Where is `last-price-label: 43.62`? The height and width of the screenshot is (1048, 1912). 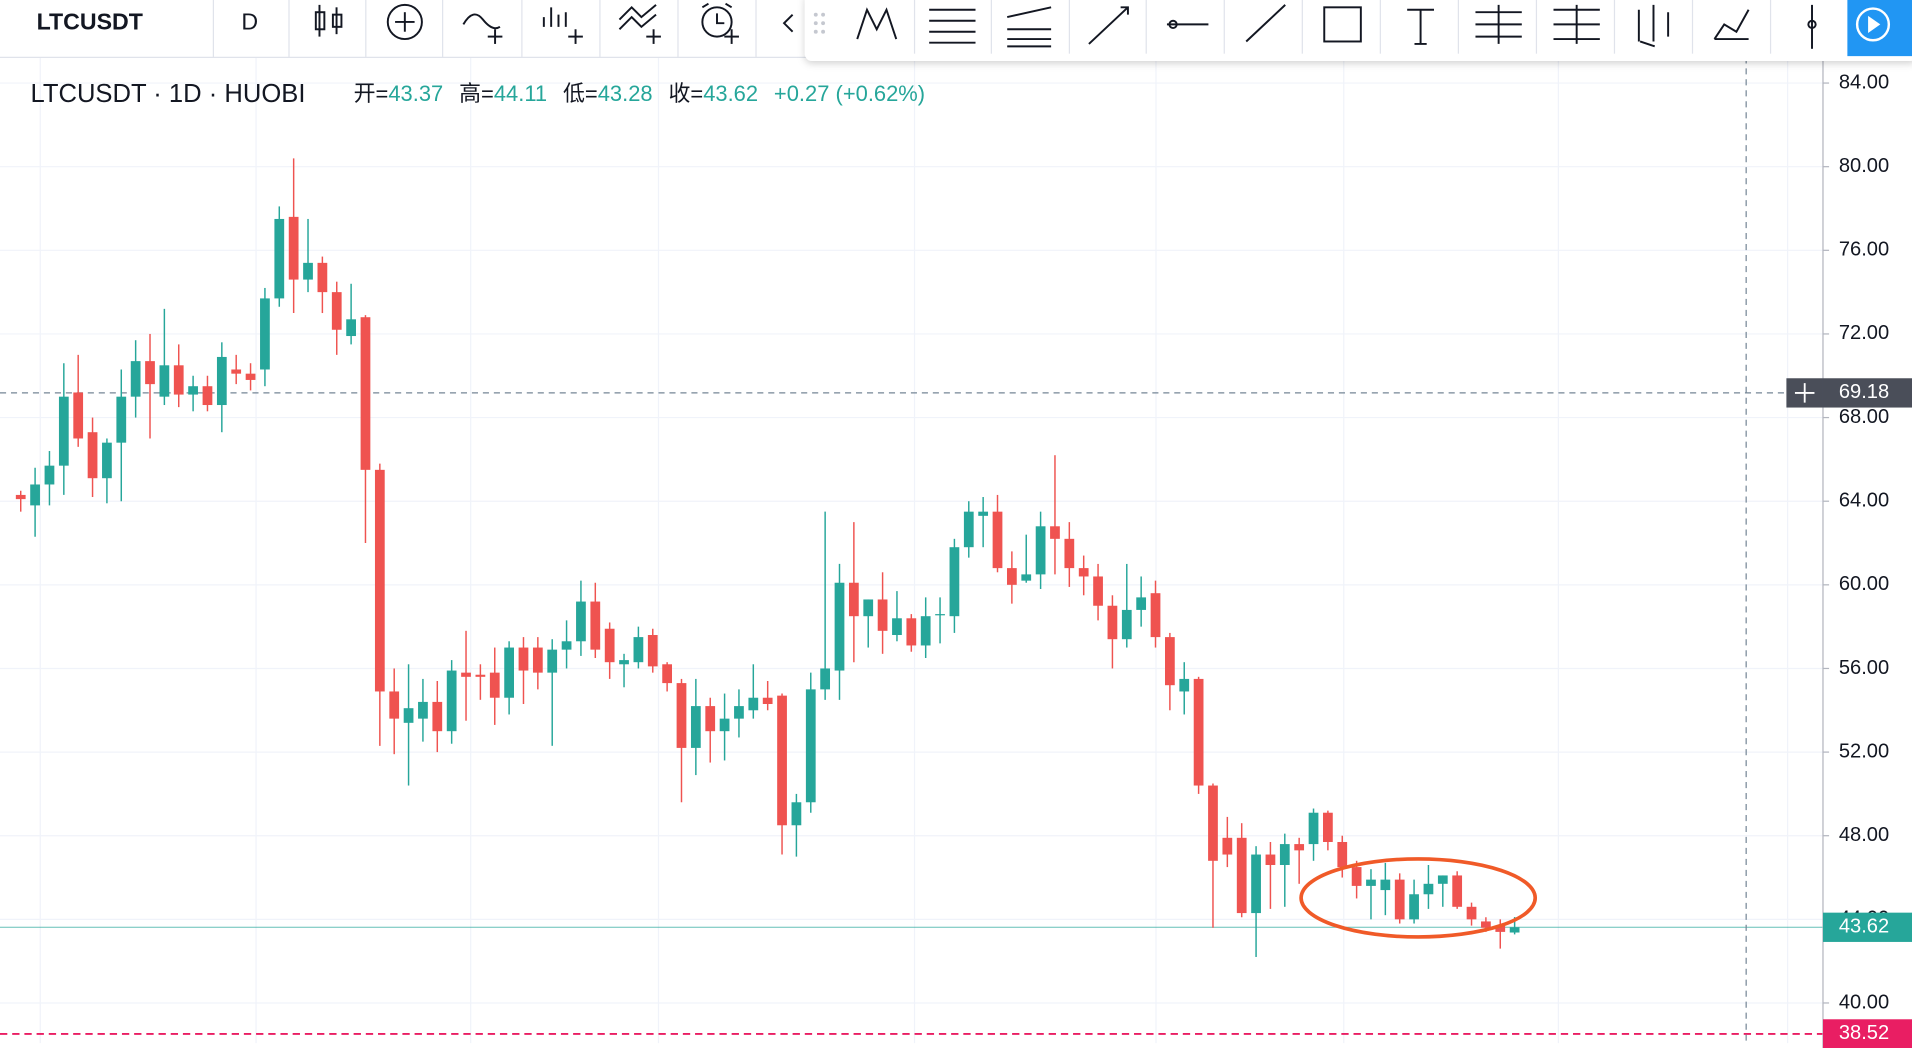 last-price-label: 43.62 is located at coordinates (1864, 927).